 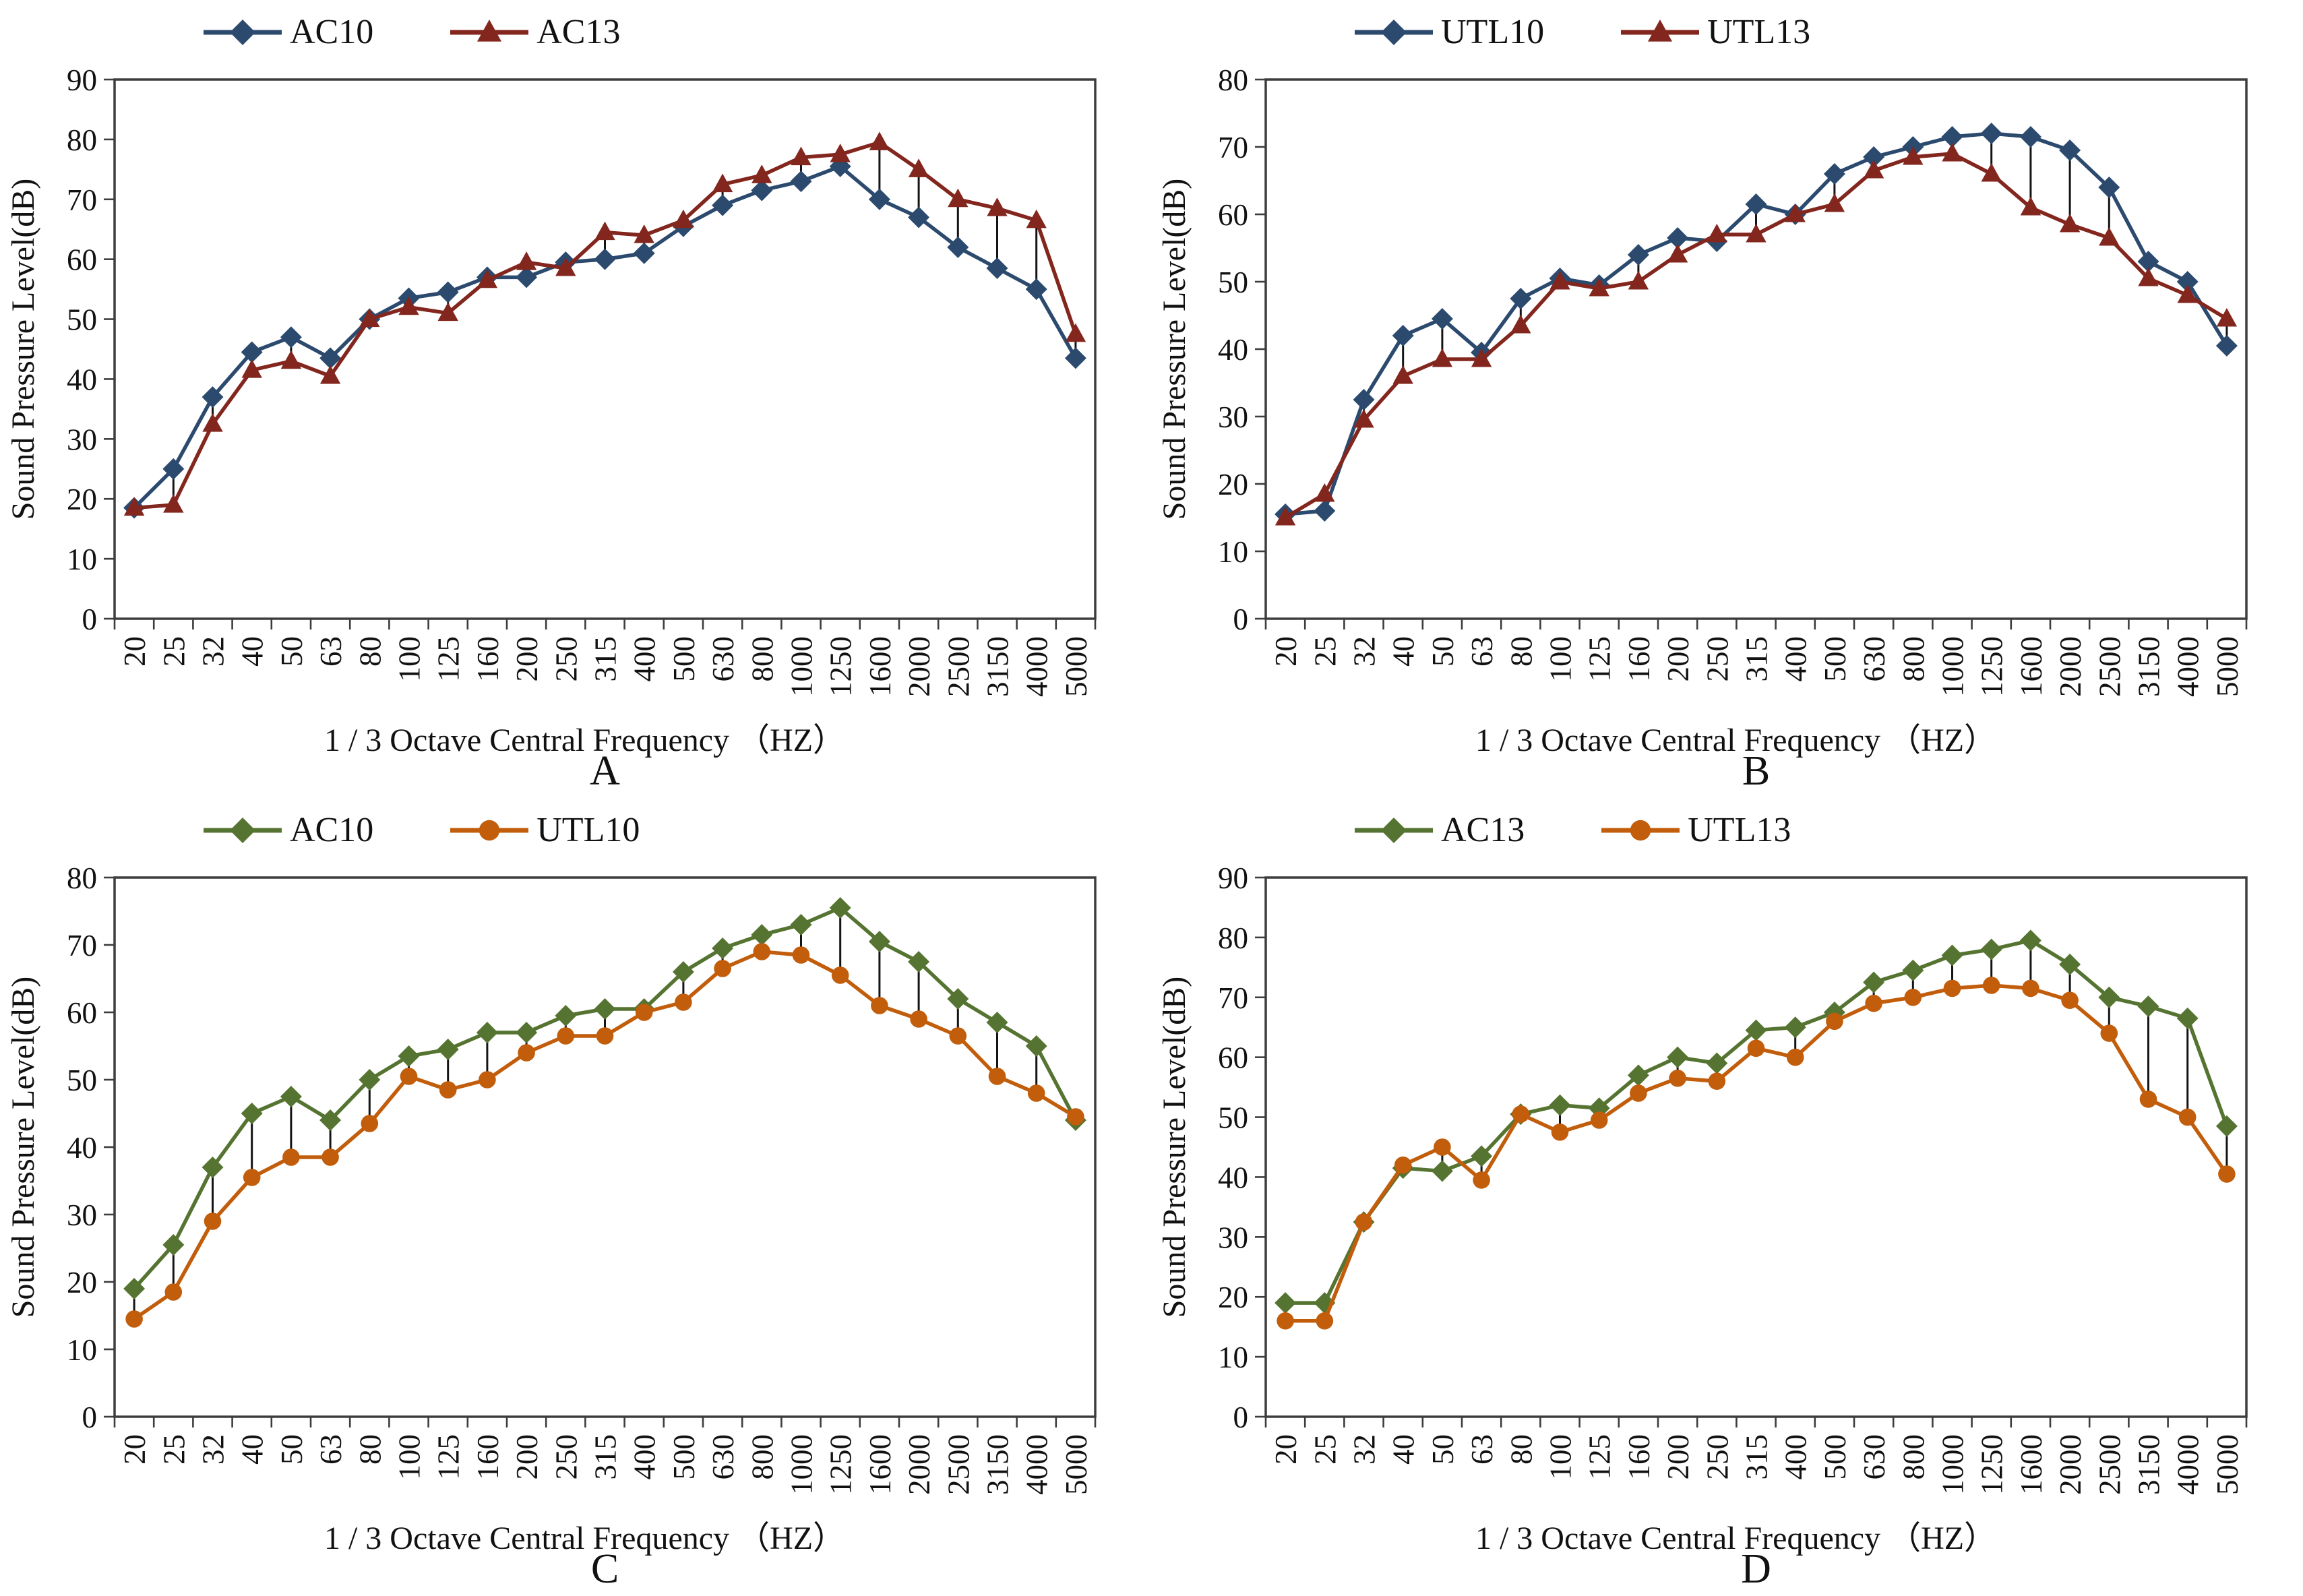 I want to click on legend-item: AC13, so click(x=534, y=32).